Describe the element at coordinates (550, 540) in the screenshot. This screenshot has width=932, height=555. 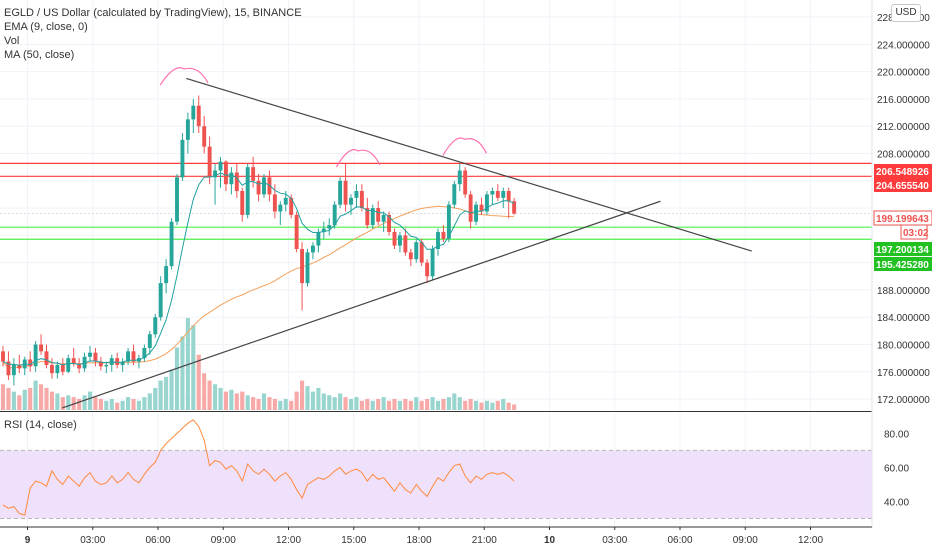
I see `time-tick-label: 10` at that location.